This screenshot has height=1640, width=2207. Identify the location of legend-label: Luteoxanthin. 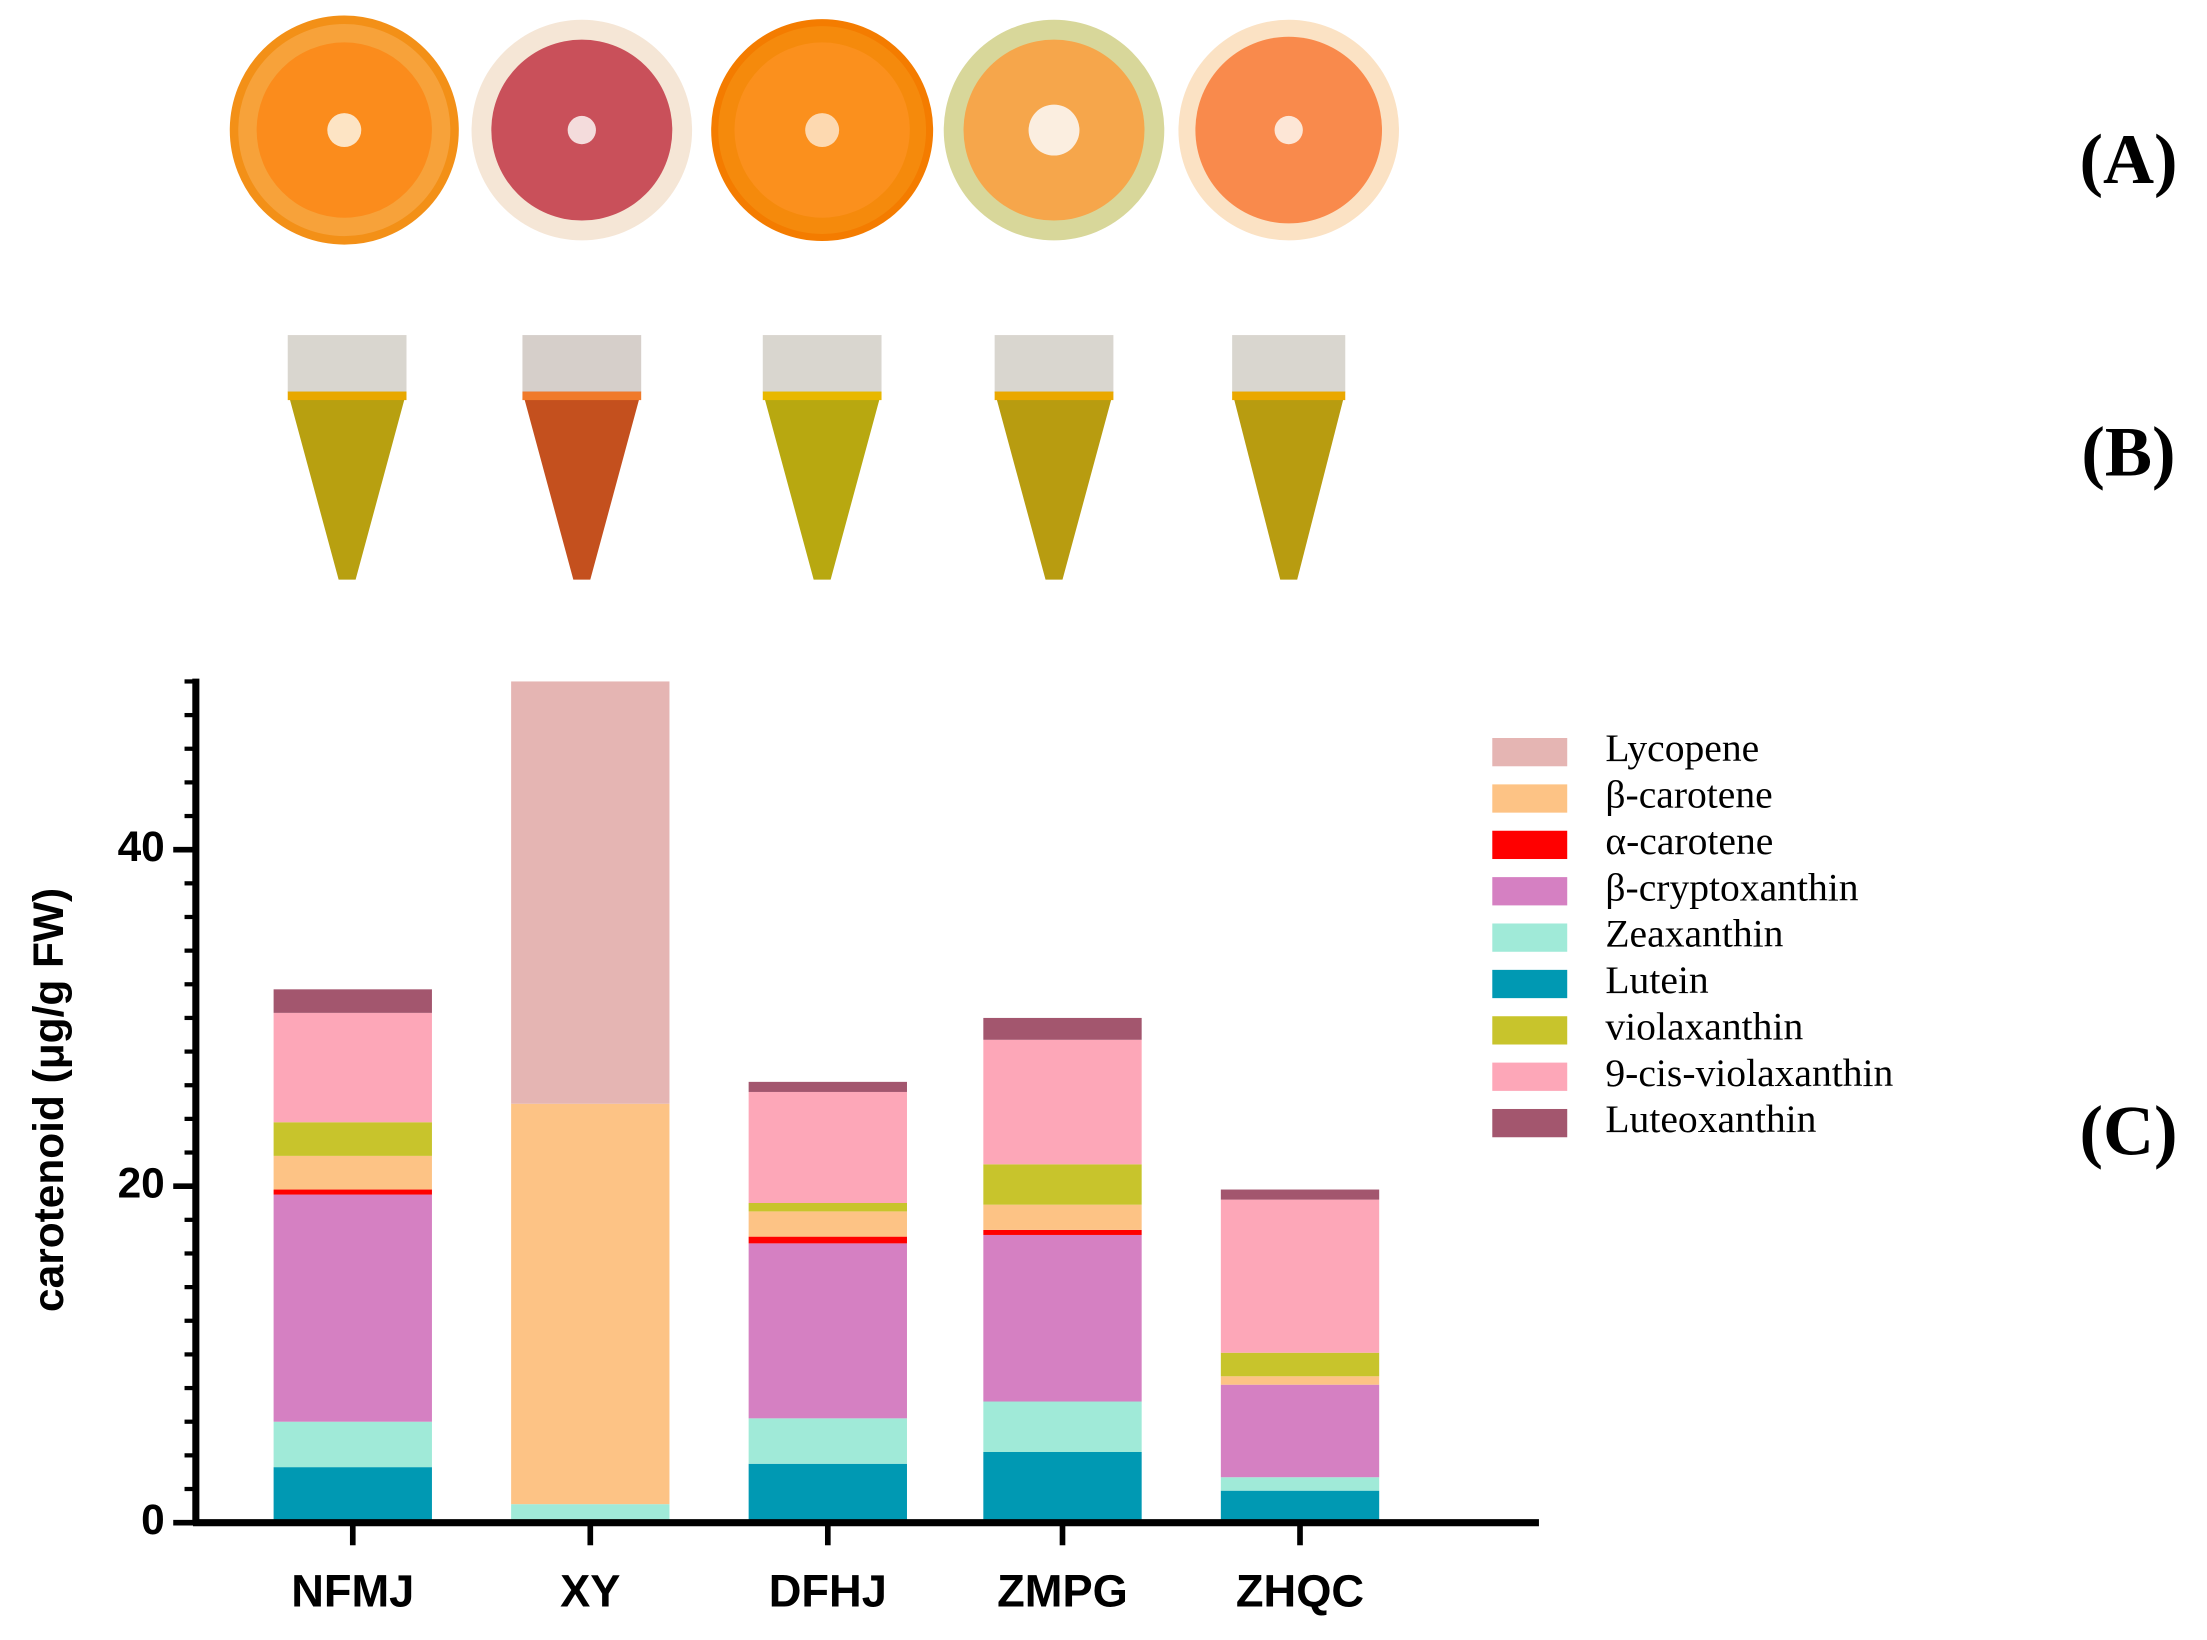
(1710, 1119).